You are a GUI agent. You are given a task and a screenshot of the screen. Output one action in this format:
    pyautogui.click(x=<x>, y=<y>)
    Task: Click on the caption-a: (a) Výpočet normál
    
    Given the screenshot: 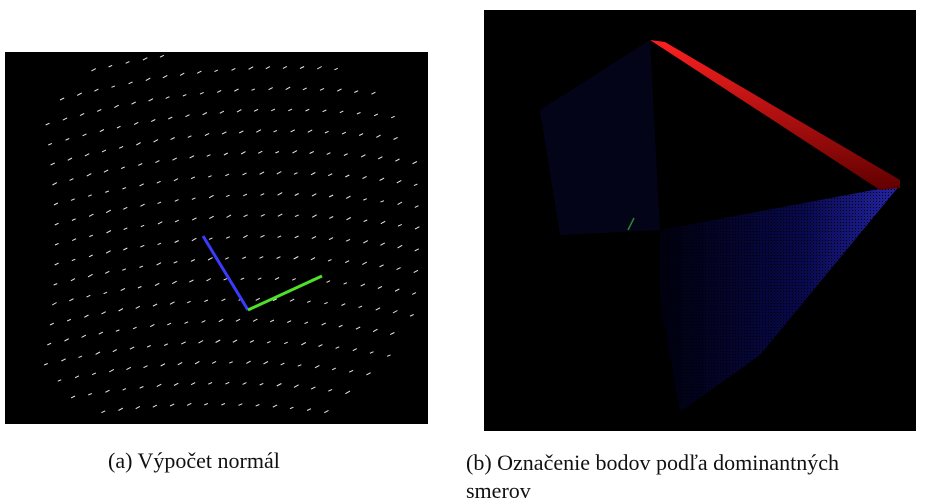 What is the action you would take?
    pyautogui.click(x=194, y=461)
    